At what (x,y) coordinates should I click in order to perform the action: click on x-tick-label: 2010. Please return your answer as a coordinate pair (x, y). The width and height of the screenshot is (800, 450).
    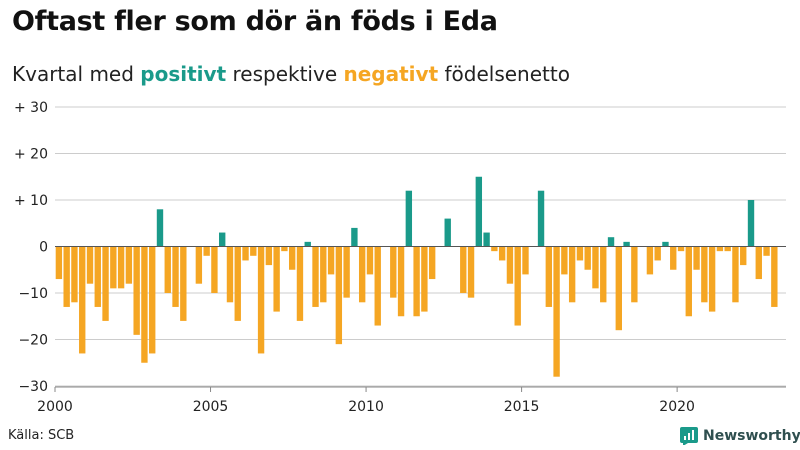
    Looking at the image, I should click on (366, 407).